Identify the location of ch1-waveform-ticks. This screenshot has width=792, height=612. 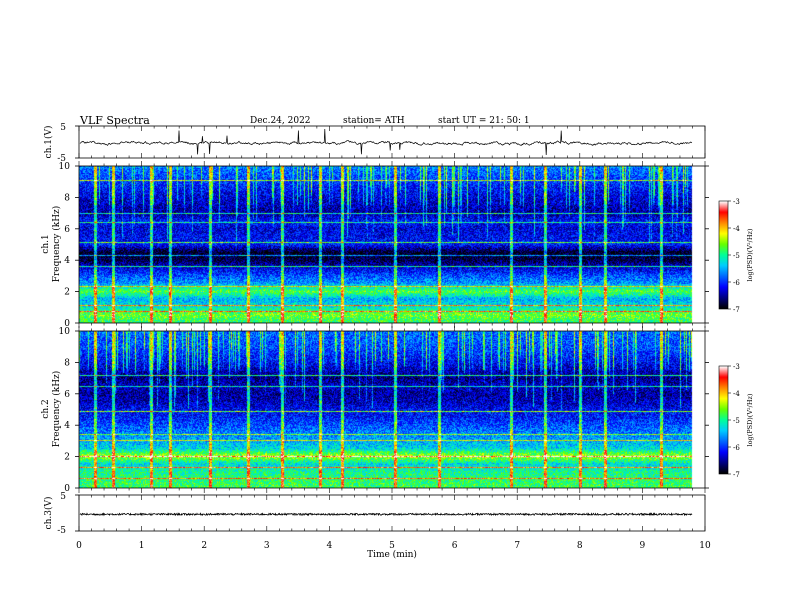
(390, 142).